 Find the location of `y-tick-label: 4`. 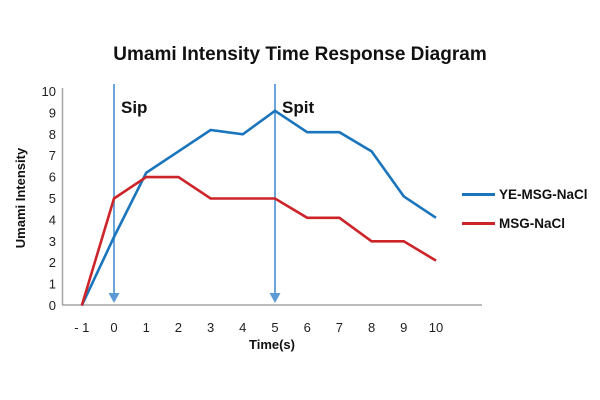

y-tick-label: 4 is located at coordinates (52, 219).